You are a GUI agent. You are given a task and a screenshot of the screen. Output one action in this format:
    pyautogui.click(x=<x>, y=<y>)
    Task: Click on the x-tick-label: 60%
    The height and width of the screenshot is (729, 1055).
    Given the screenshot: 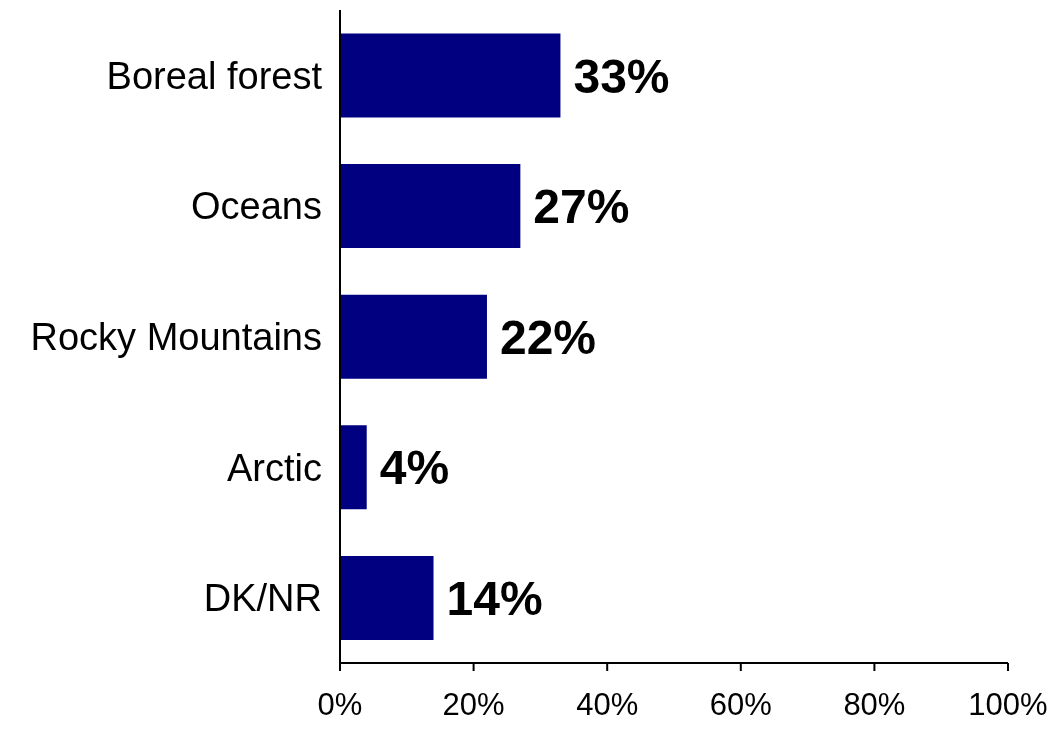 What is the action you would take?
    pyautogui.click(x=740, y=705)
    